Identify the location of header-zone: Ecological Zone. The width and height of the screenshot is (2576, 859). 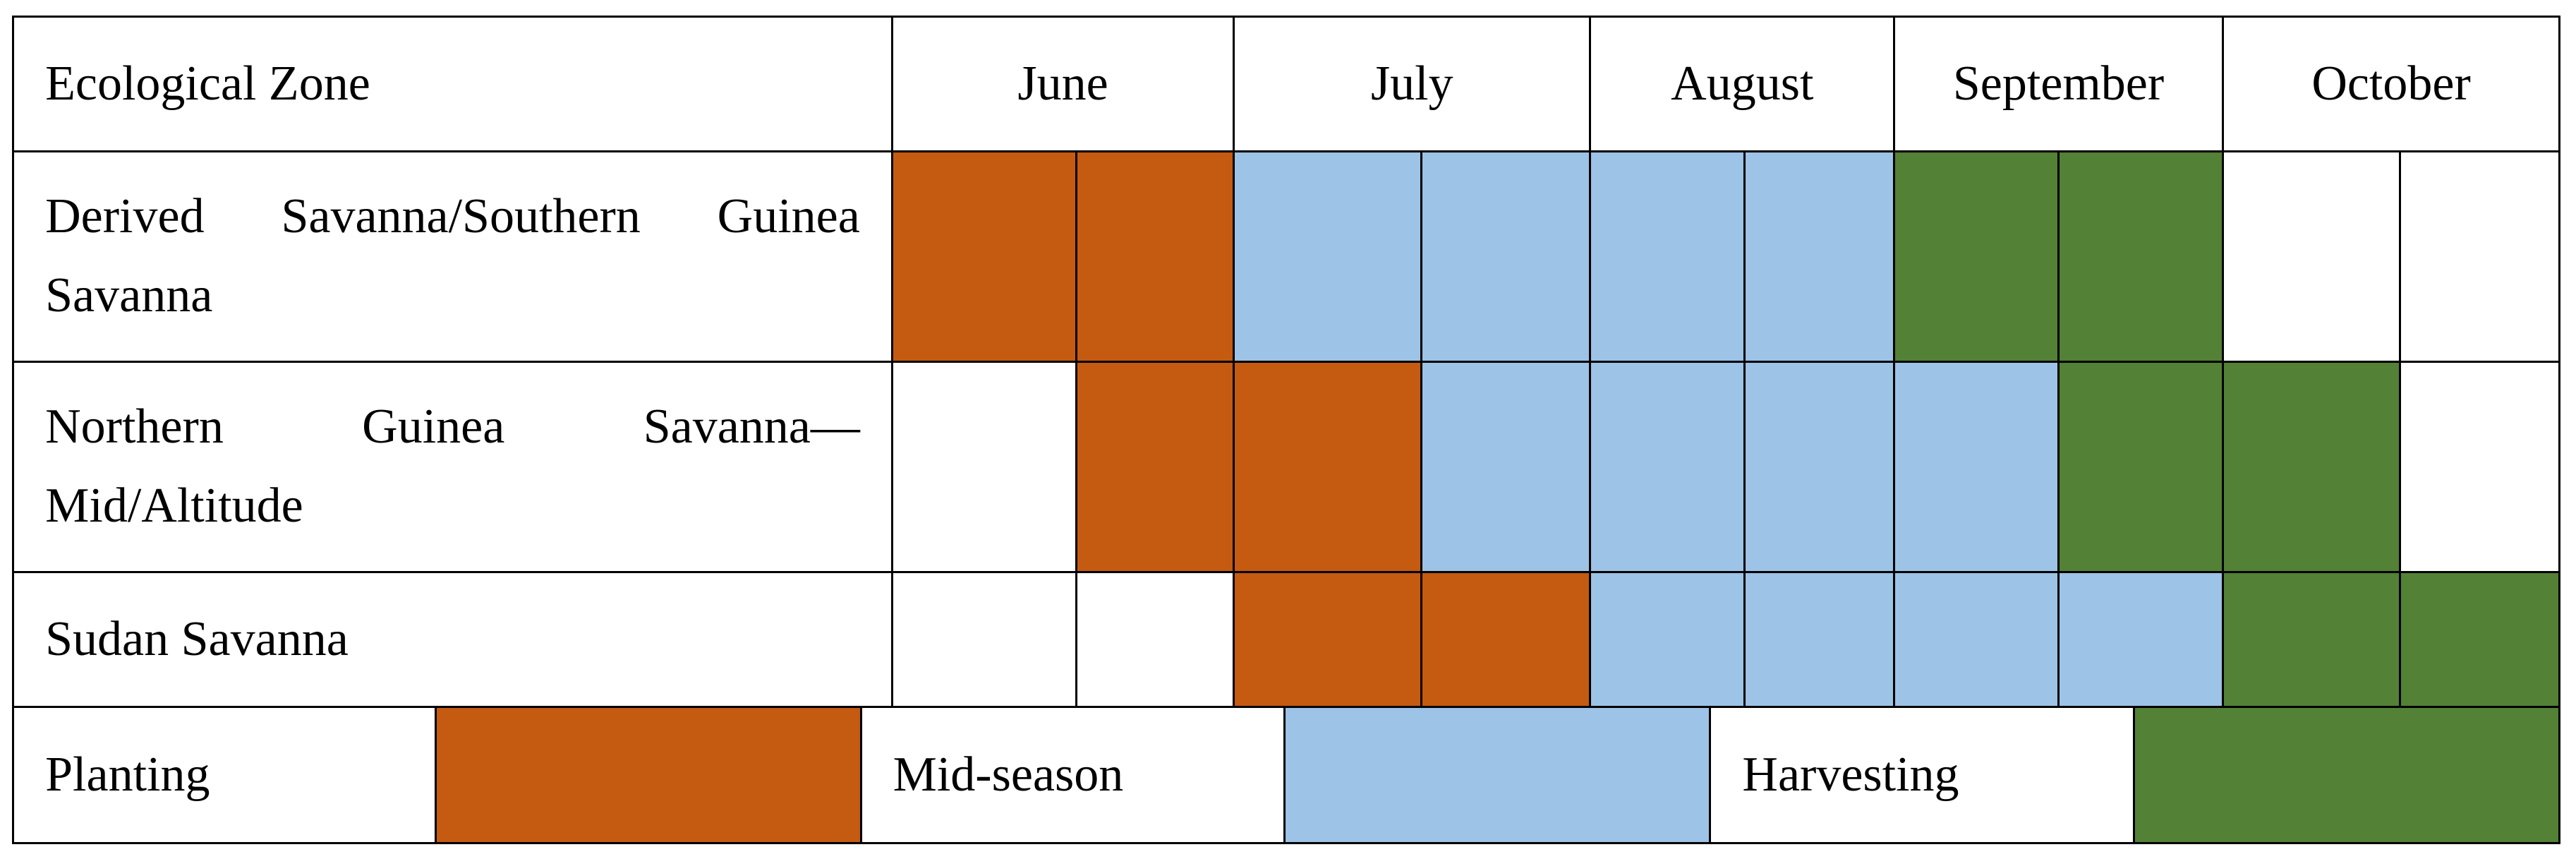
(453, 83).